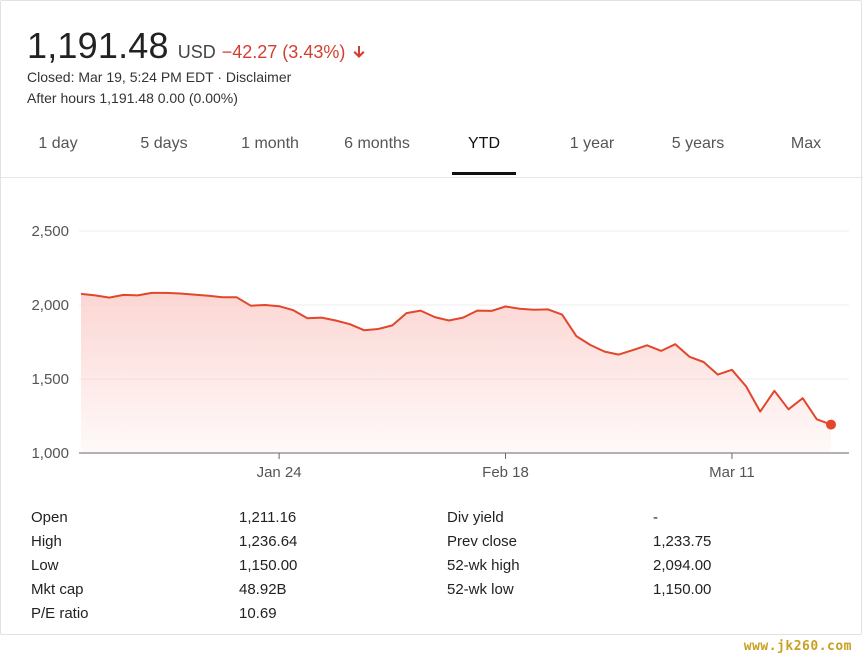 The image size is (864, 662). I want to click on stat-value: 2,094.00, so click(682, 565).